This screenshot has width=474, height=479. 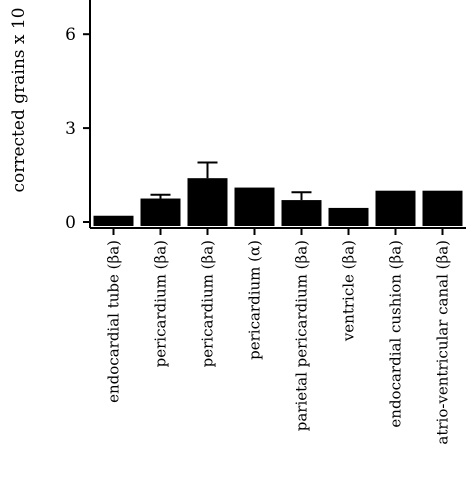 I want to click on x-tick-label: atrio-ventricular canal (βa), so click(x=443, y=342).